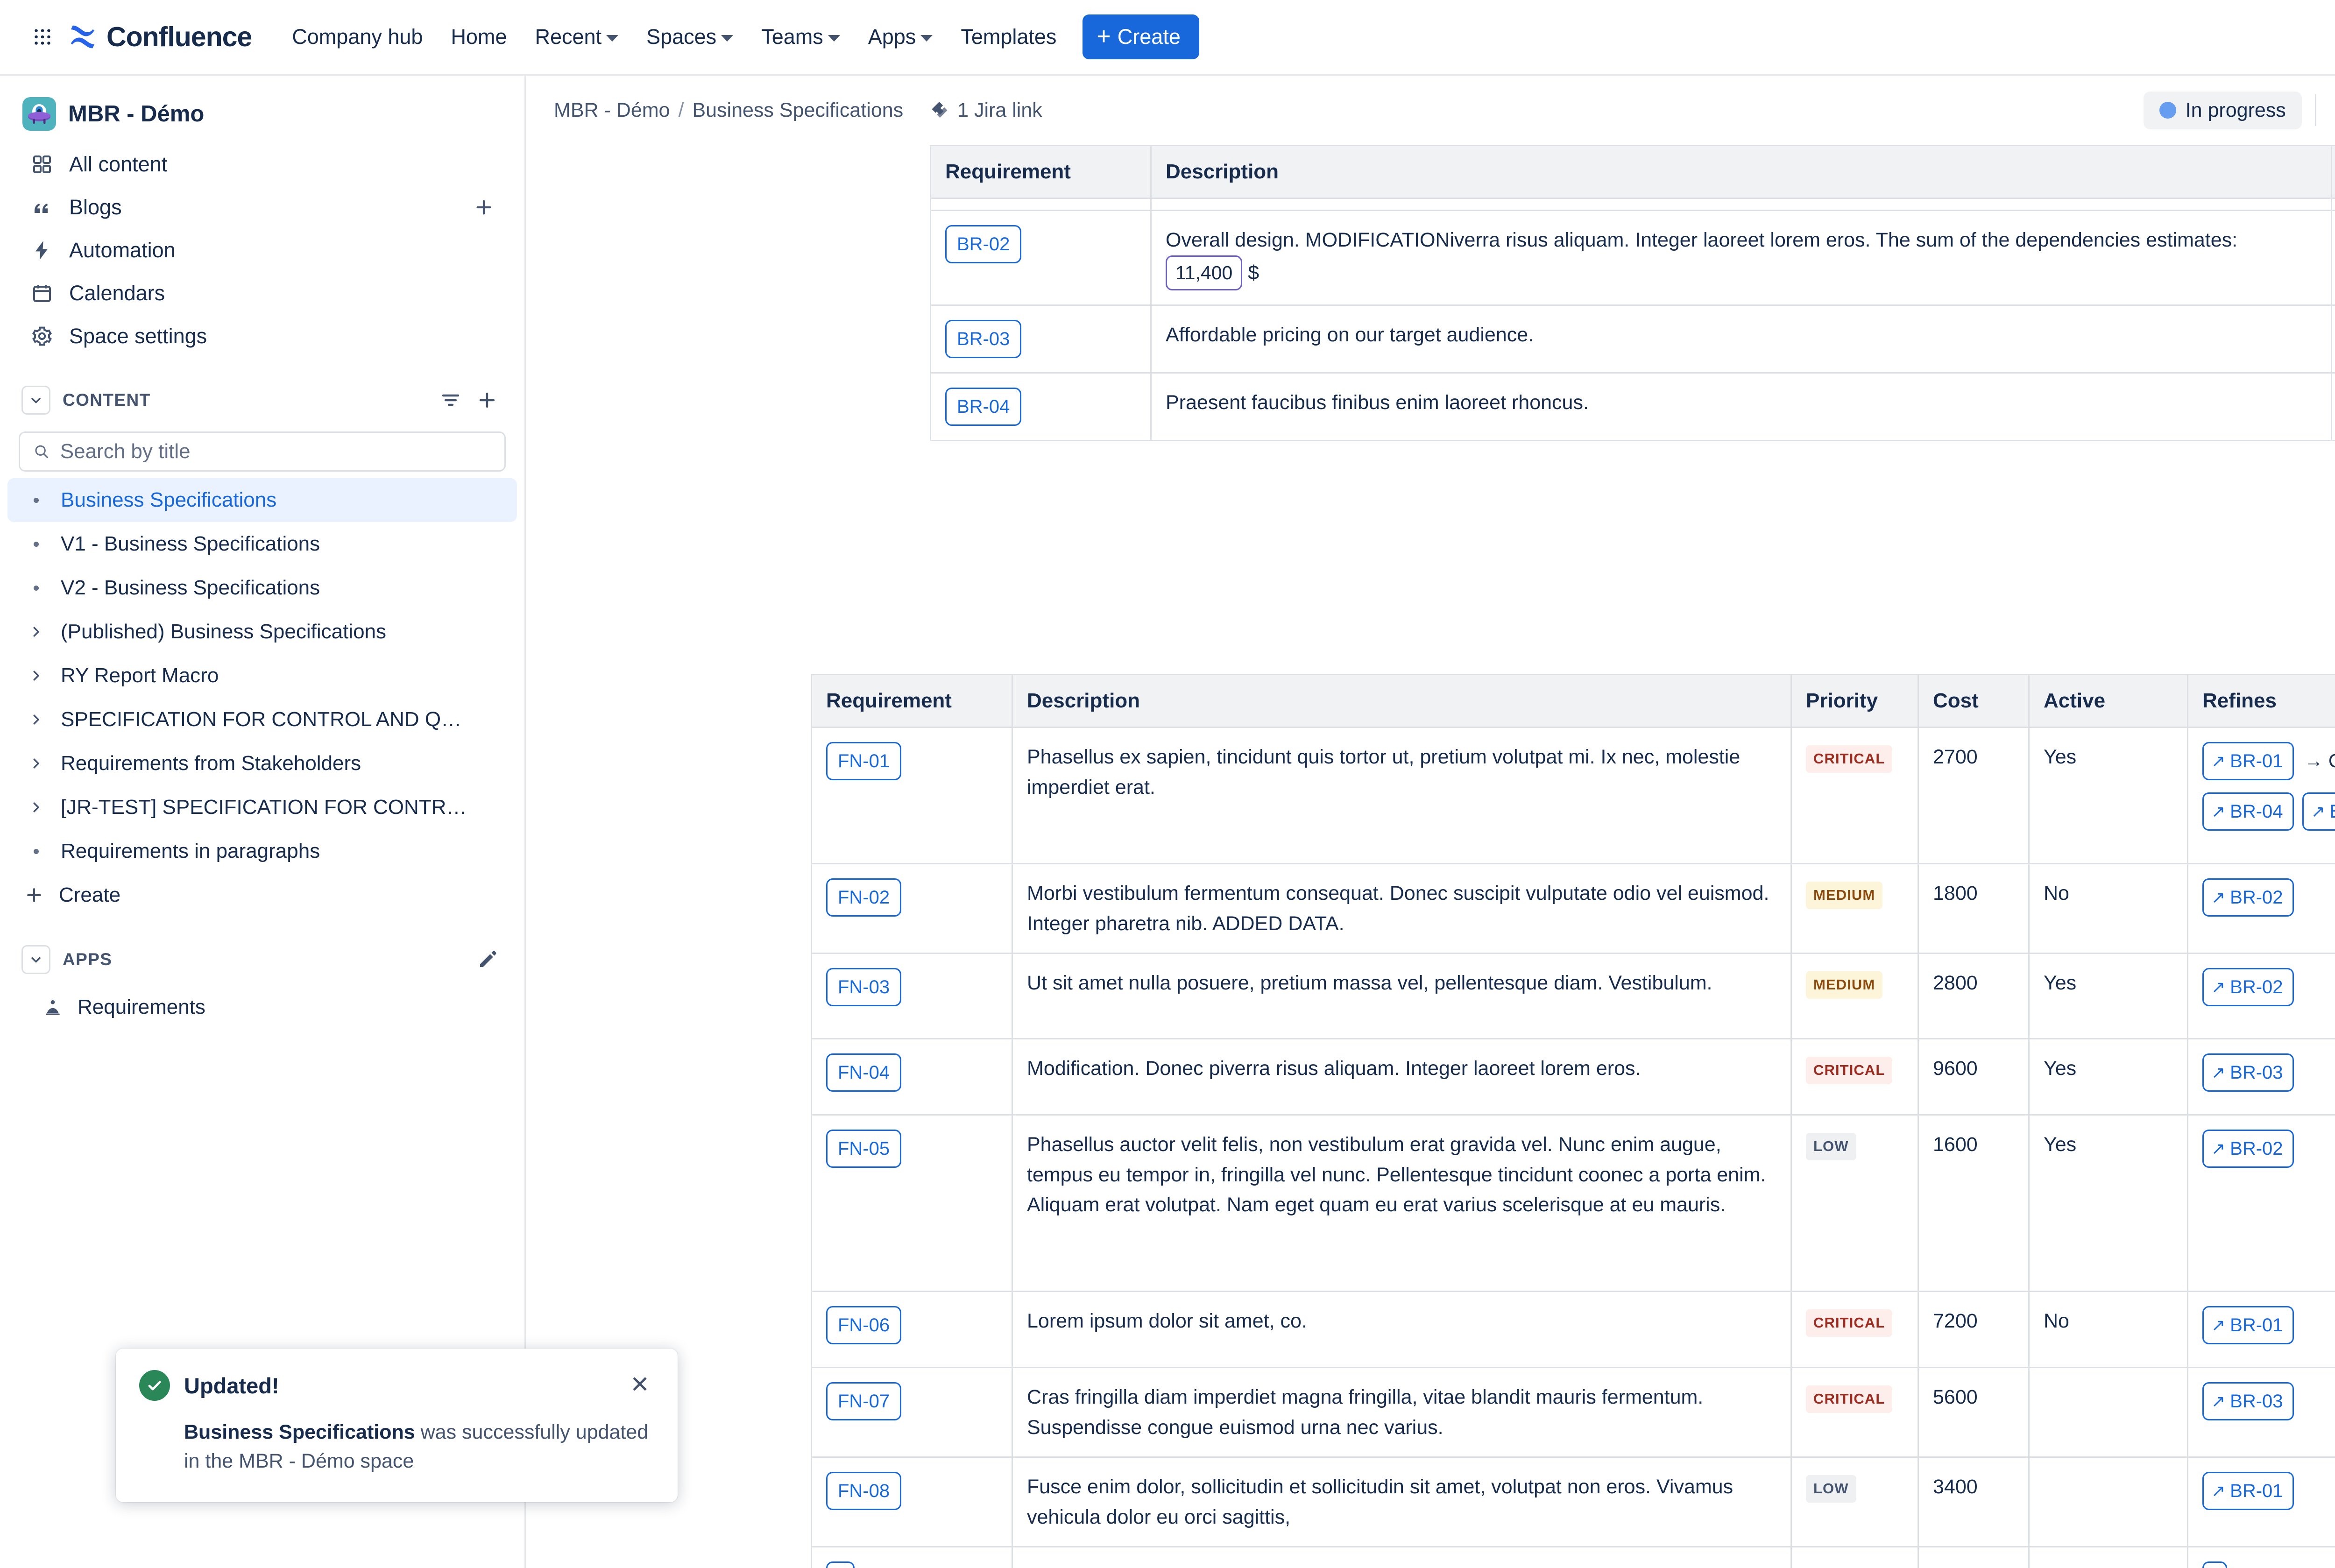  What do you see at coordinates (912, 1077) in the screenshot?
I see `cell-requirement: FN-04` at bounding box center [912, 1077].